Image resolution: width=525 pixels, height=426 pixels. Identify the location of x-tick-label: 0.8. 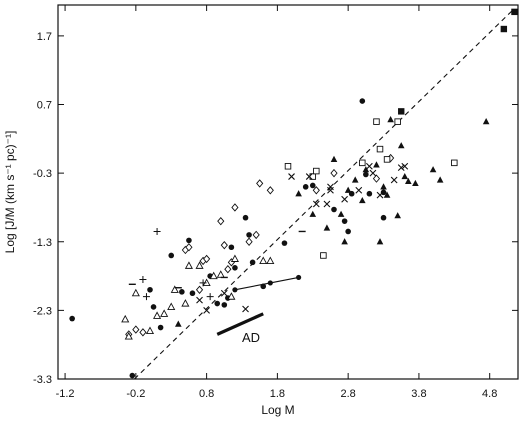
(206, 394).